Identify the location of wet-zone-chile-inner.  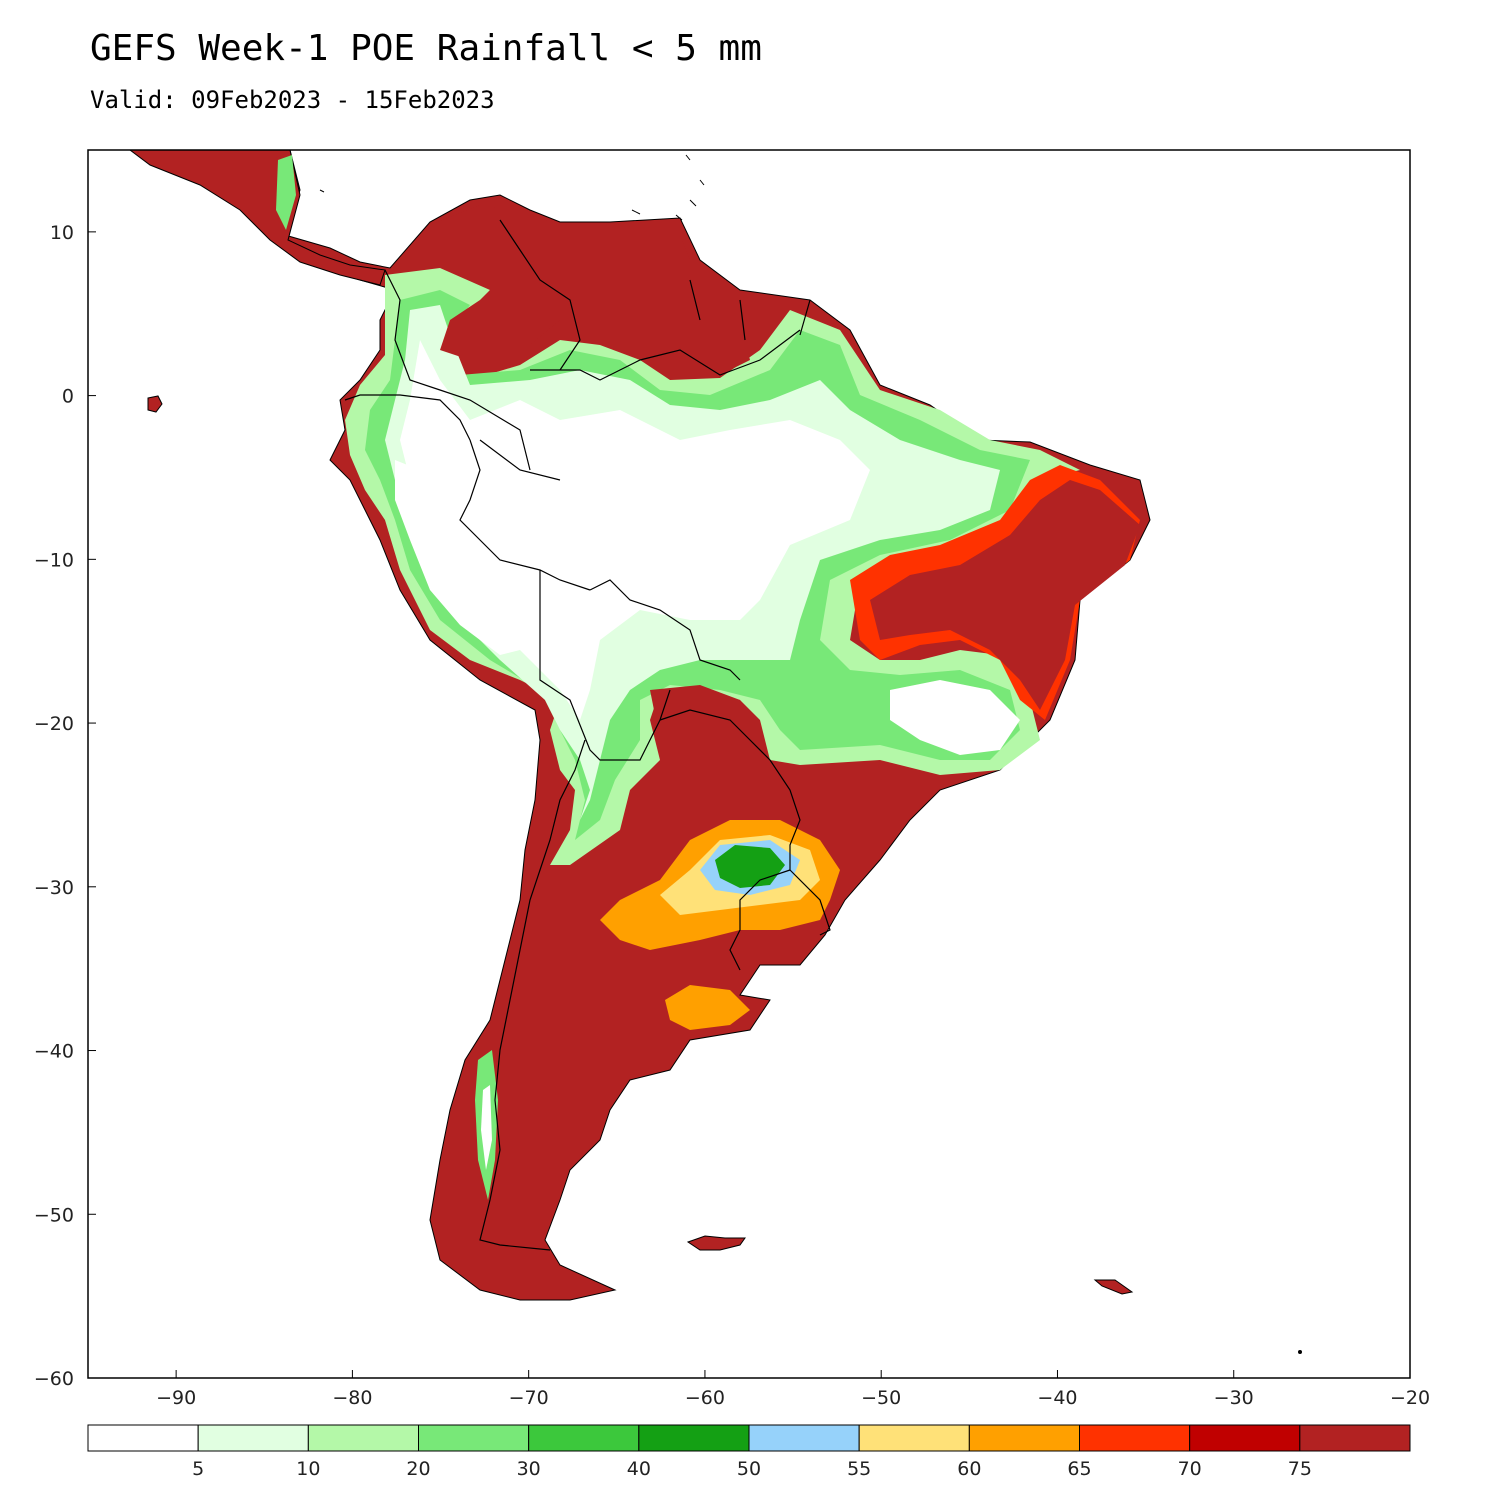
(486, 1127).